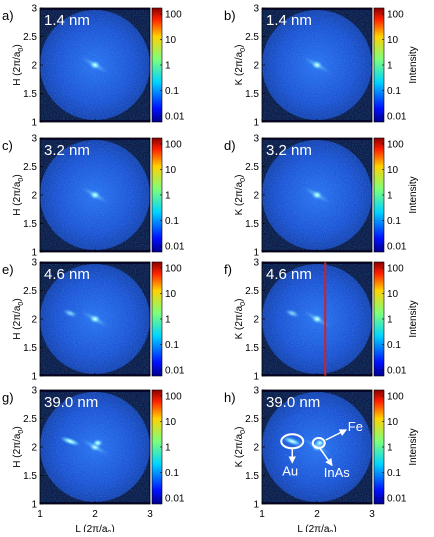  What do you see at coordinates (230, 145) in the screenshot?
I see `panel-letter: d)` at bounding box center [230, 145].